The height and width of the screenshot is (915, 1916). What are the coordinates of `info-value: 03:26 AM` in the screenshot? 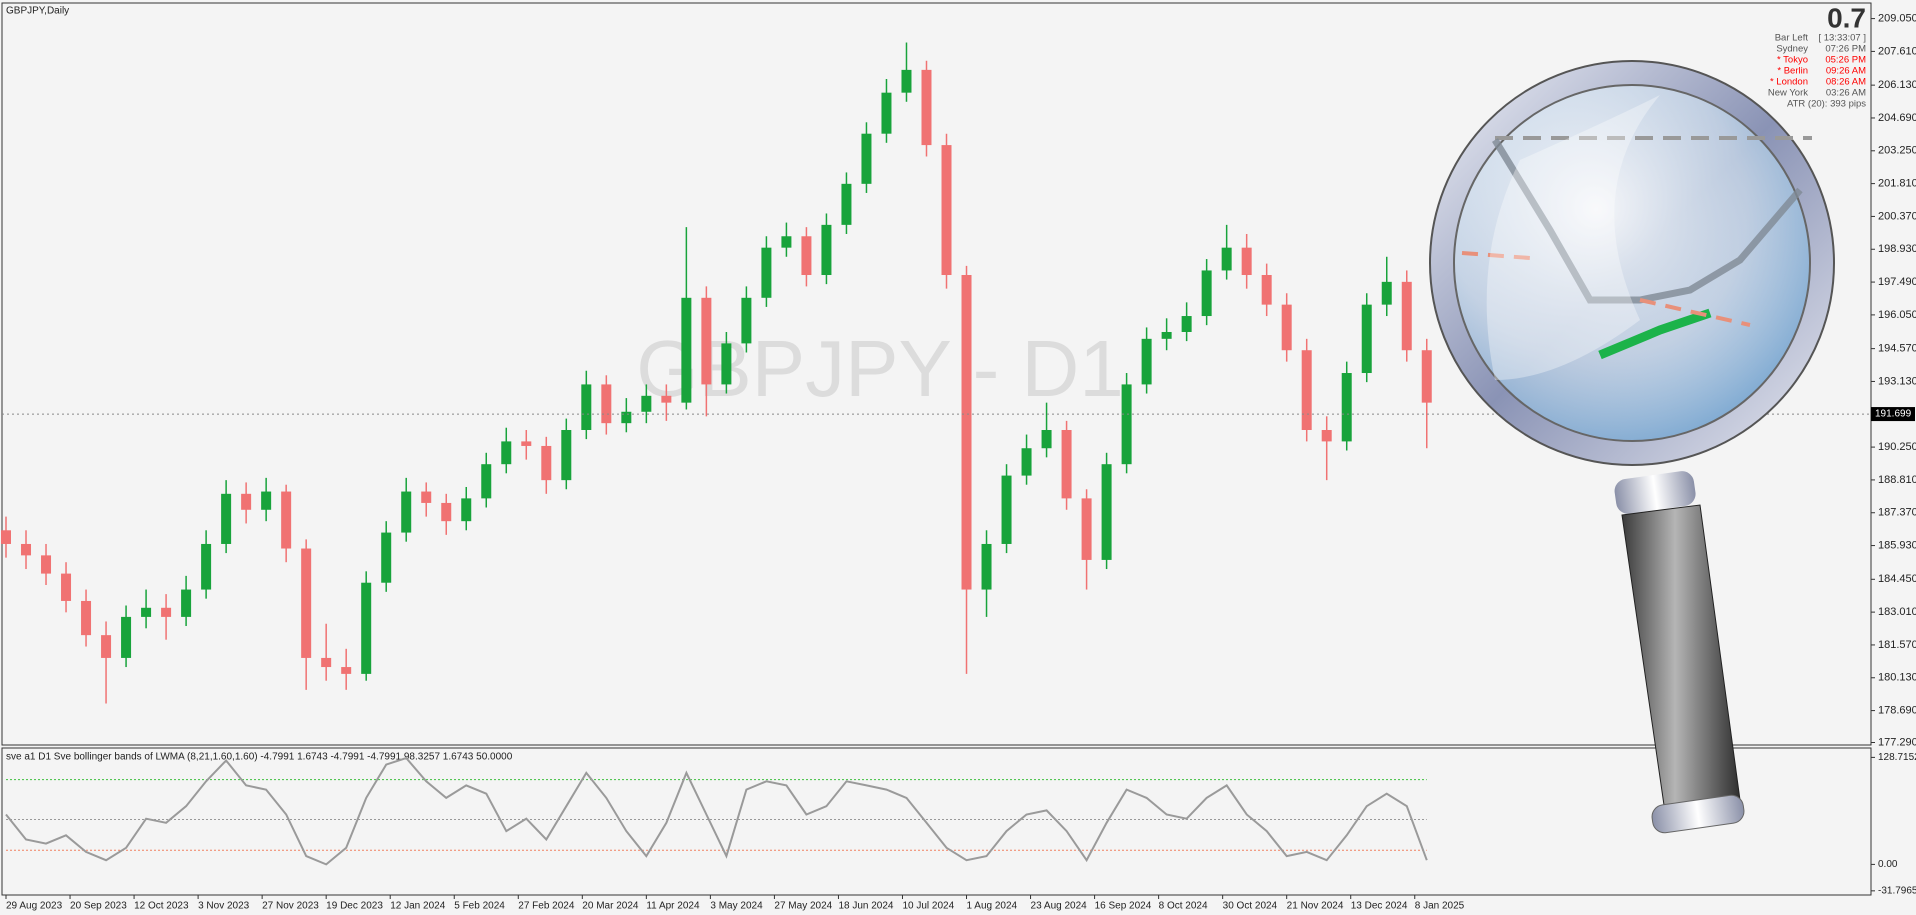 It's located at (1846, 93).